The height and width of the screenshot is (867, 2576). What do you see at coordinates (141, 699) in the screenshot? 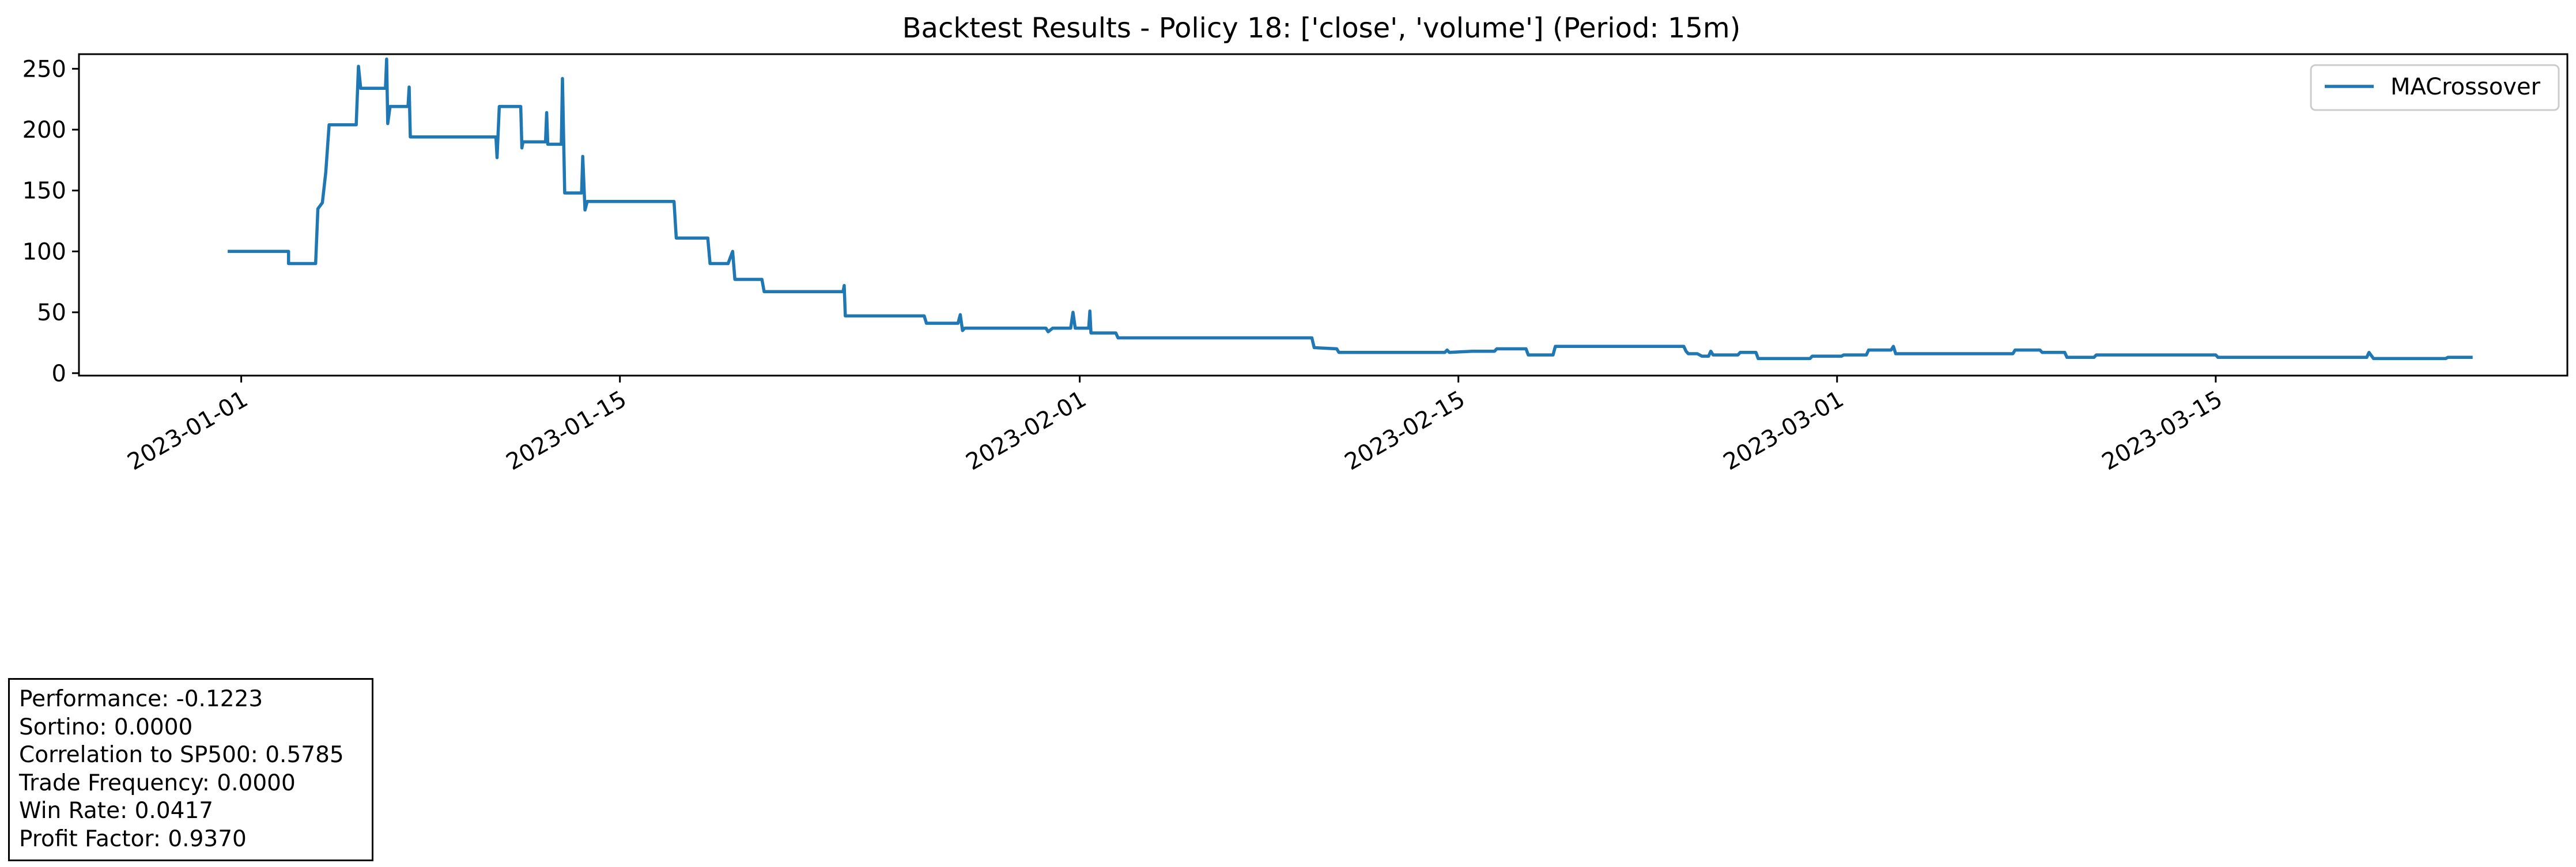
I see `stat-performance: Performance: -0.1223` at bounding box center [141, 699].